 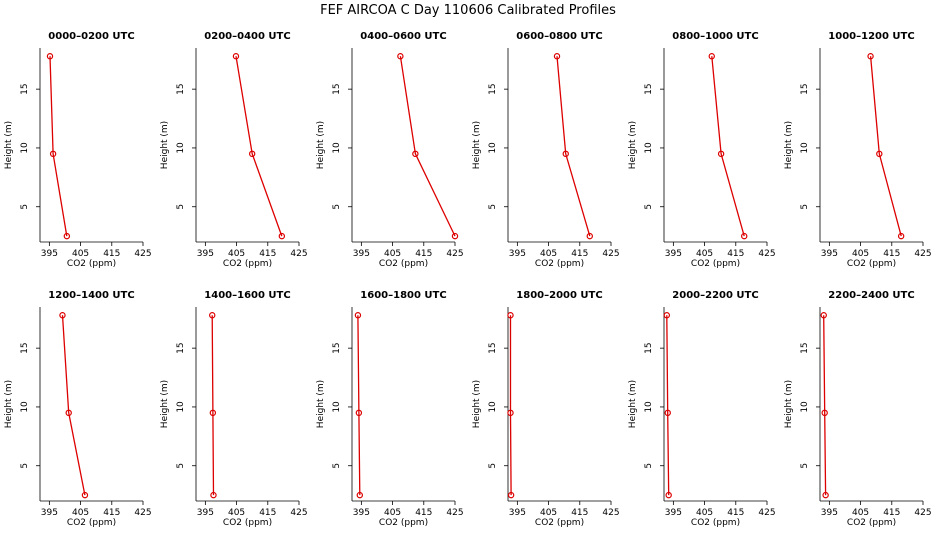 What do you see at coordinates (403, 295) in the screenshot?
I see `panel-title: 1600–1800 UTC` at bounding box center [403, 295].